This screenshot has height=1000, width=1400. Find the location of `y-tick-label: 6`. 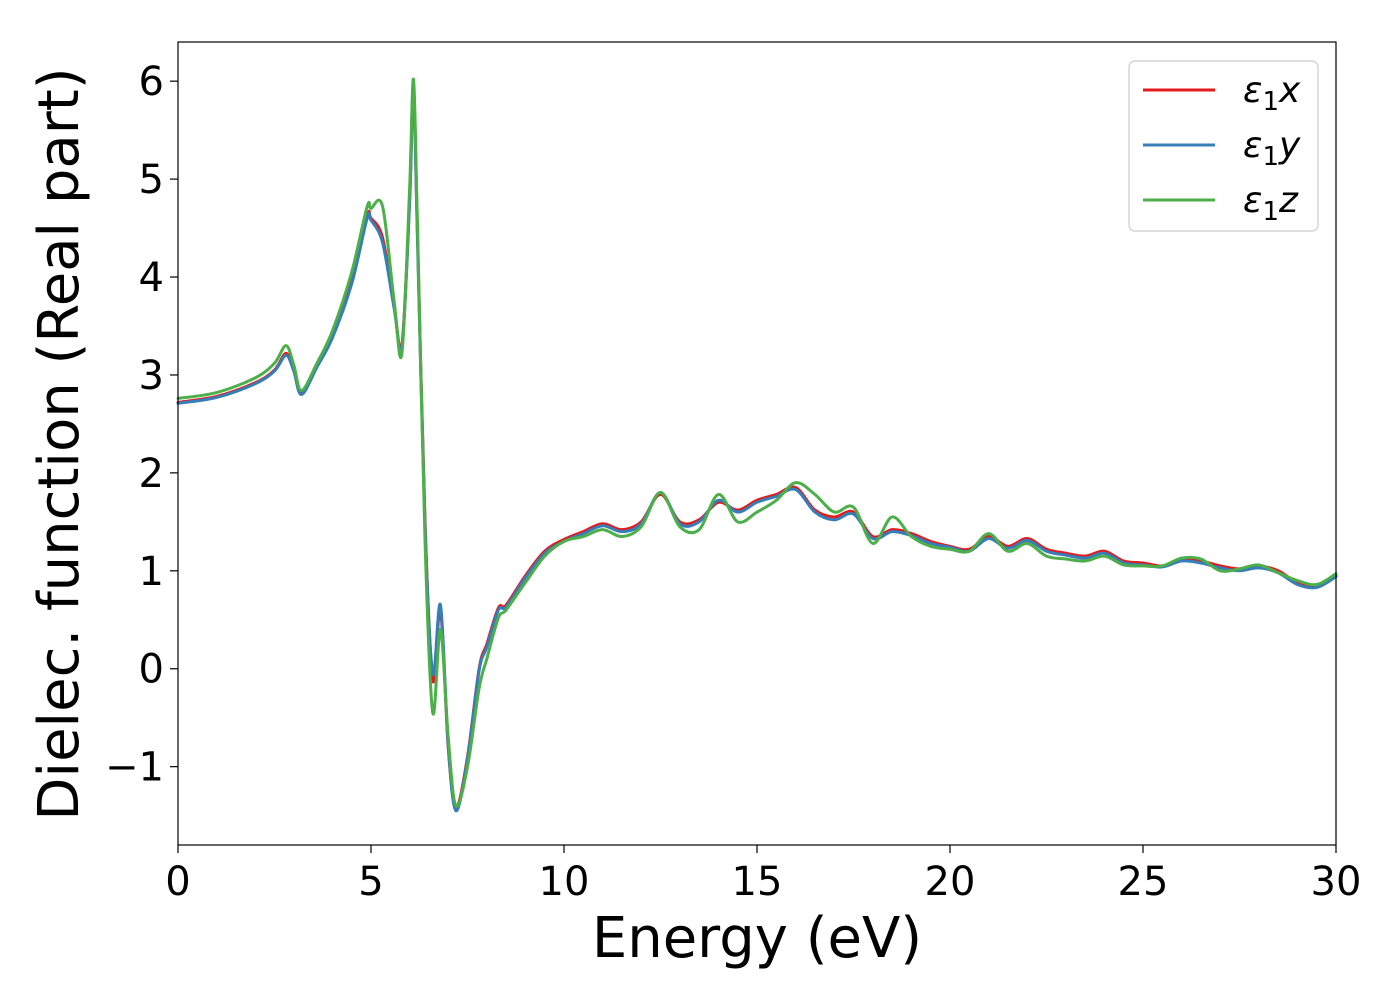

y-tick-label: 6 is located at coordinates (151, 82).